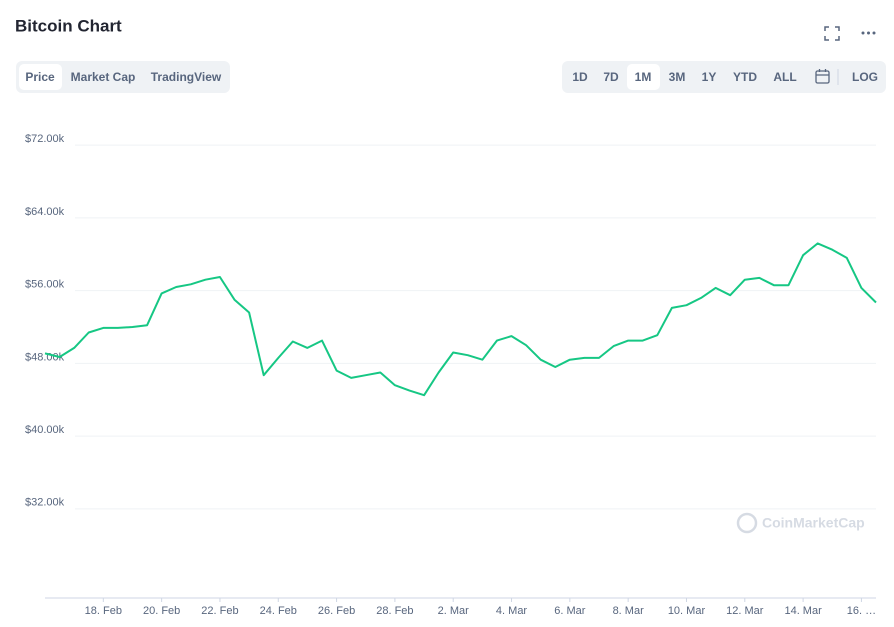  Describe the element at coordinates (747, 523) in the screenshot. I see `watermark-logo` at that location.